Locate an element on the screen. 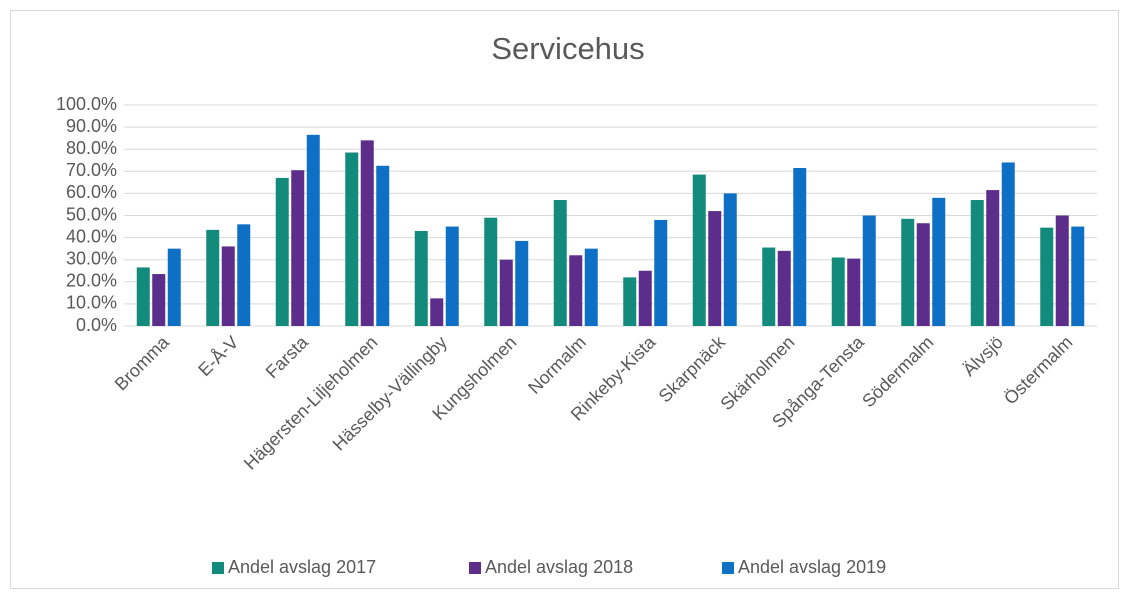 Image resolution: width=1129 pixels, height=599 pixels. chart-title: Servicehus is located at coordinates (567, 48).